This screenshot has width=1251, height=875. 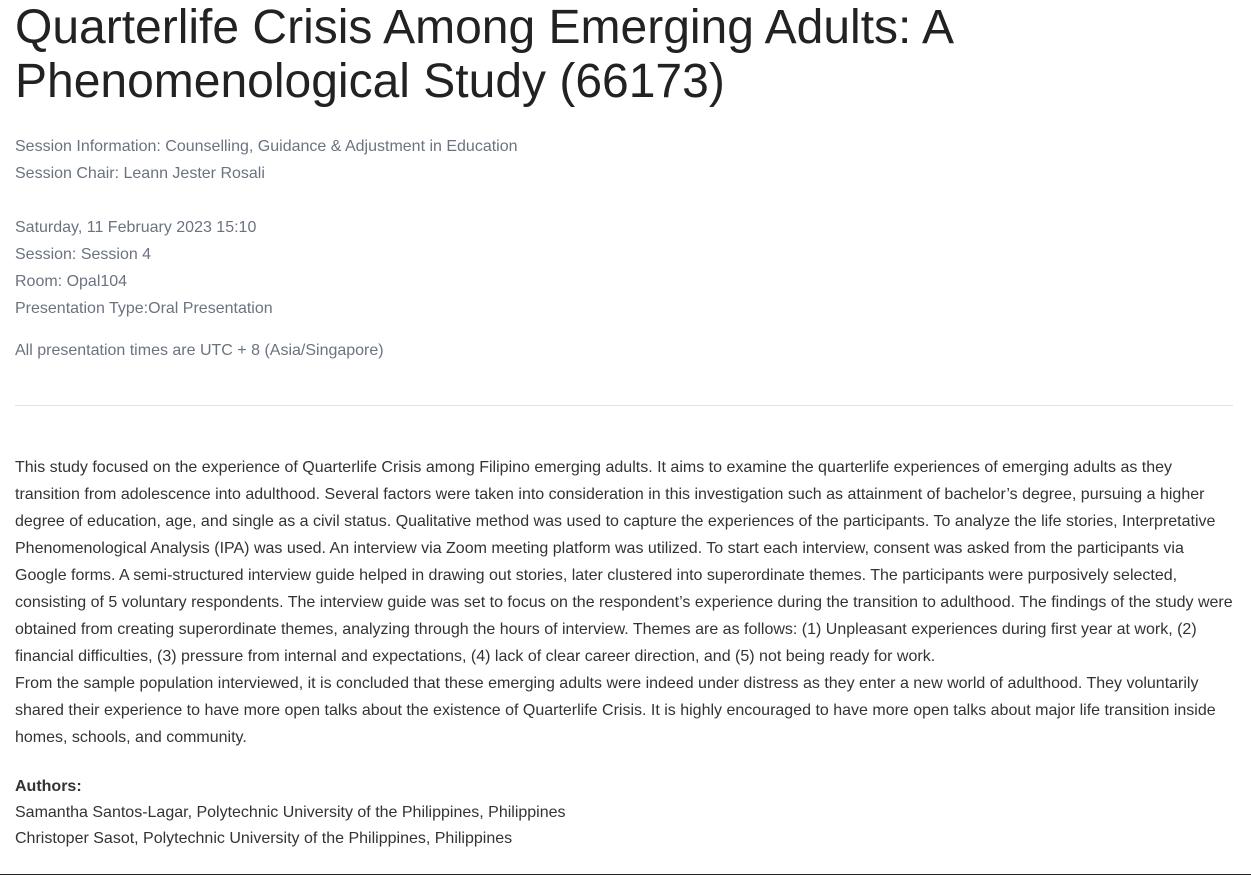 I want to click on presentation-type: Presentation Type:Oral Presentation, so click(x=144, y=308).